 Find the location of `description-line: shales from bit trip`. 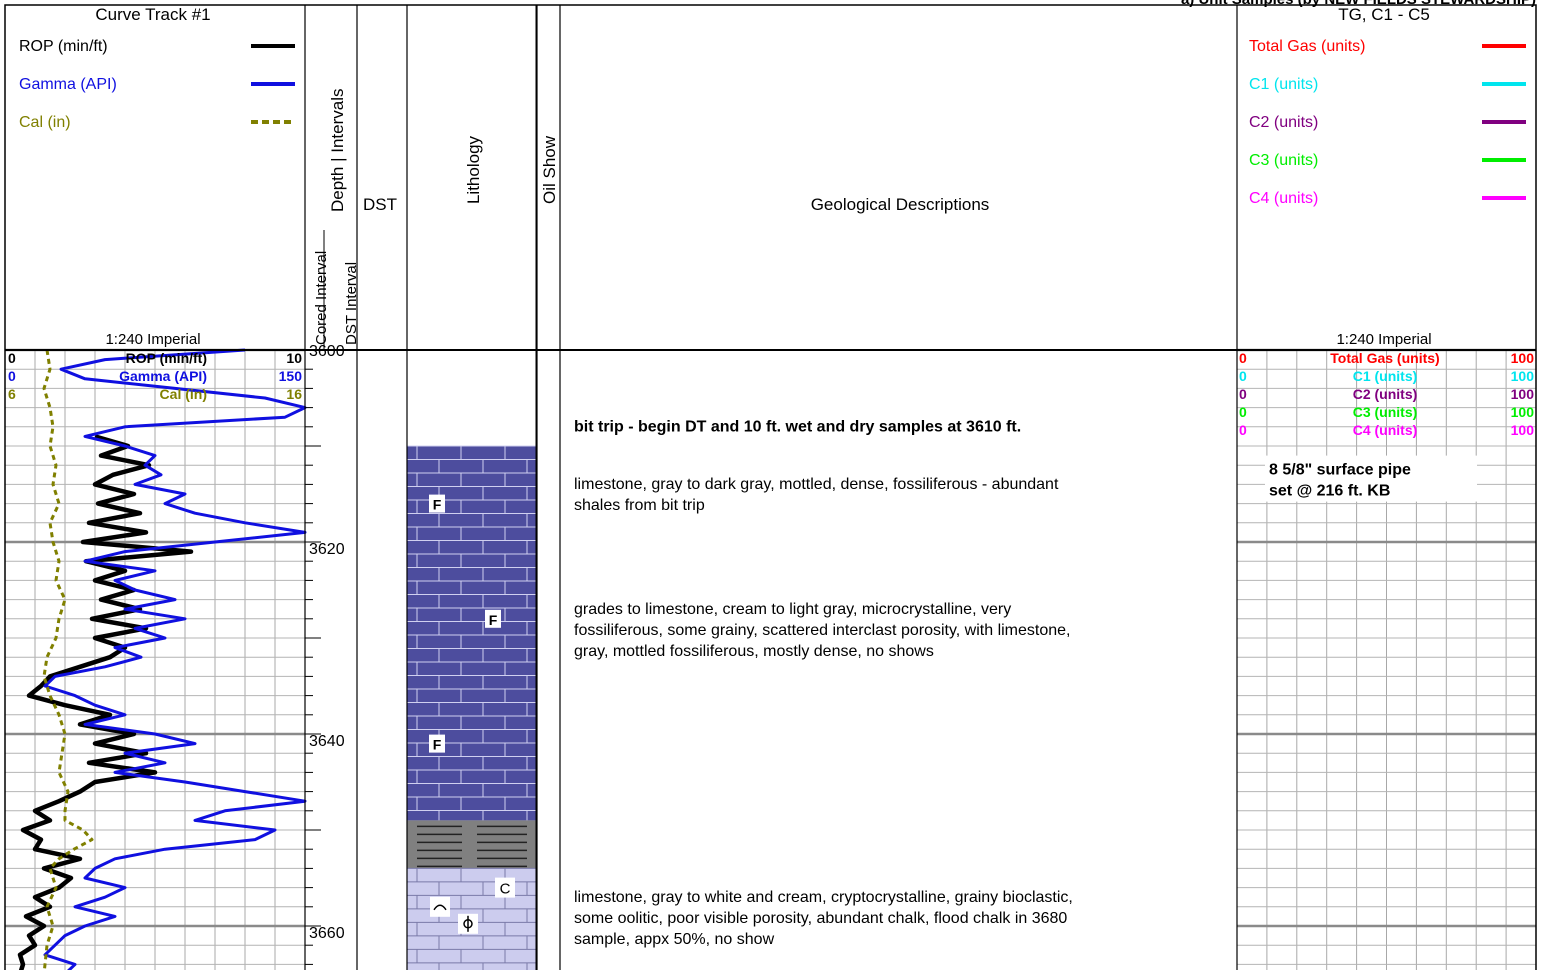

description-line: shales from bit trip is located at coordinates (639, 505).